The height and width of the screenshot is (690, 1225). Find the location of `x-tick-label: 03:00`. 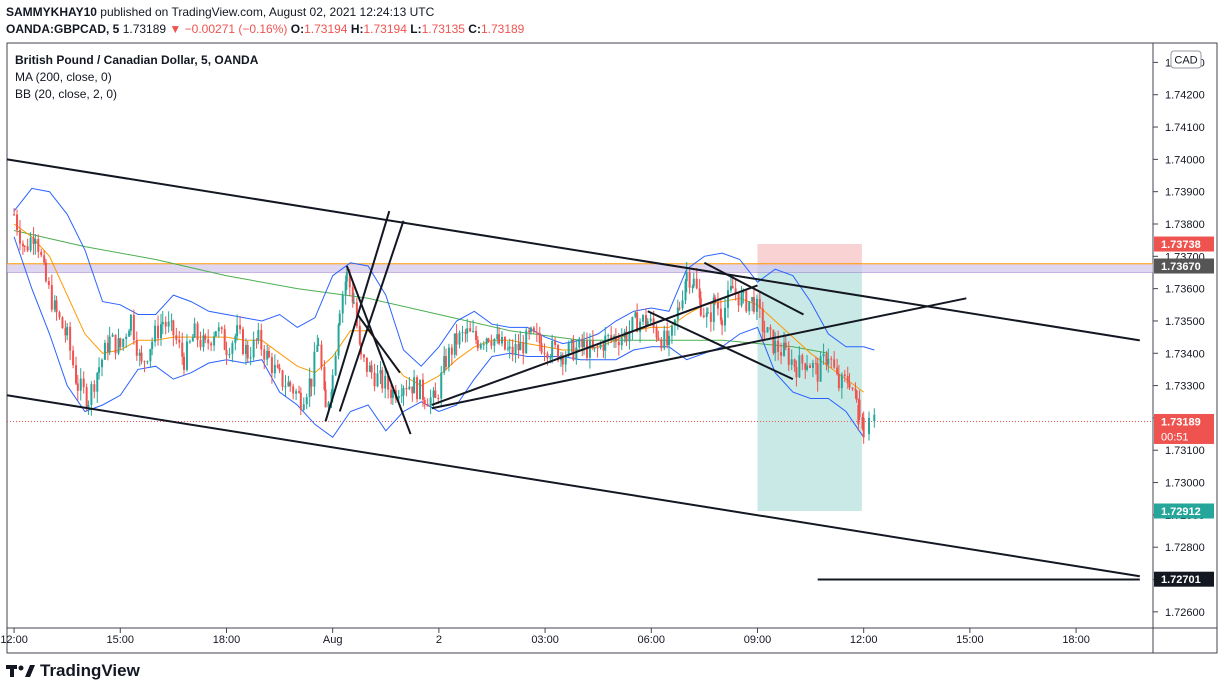

x-tick-label: 03:00 is located at coordinates (545, 640).